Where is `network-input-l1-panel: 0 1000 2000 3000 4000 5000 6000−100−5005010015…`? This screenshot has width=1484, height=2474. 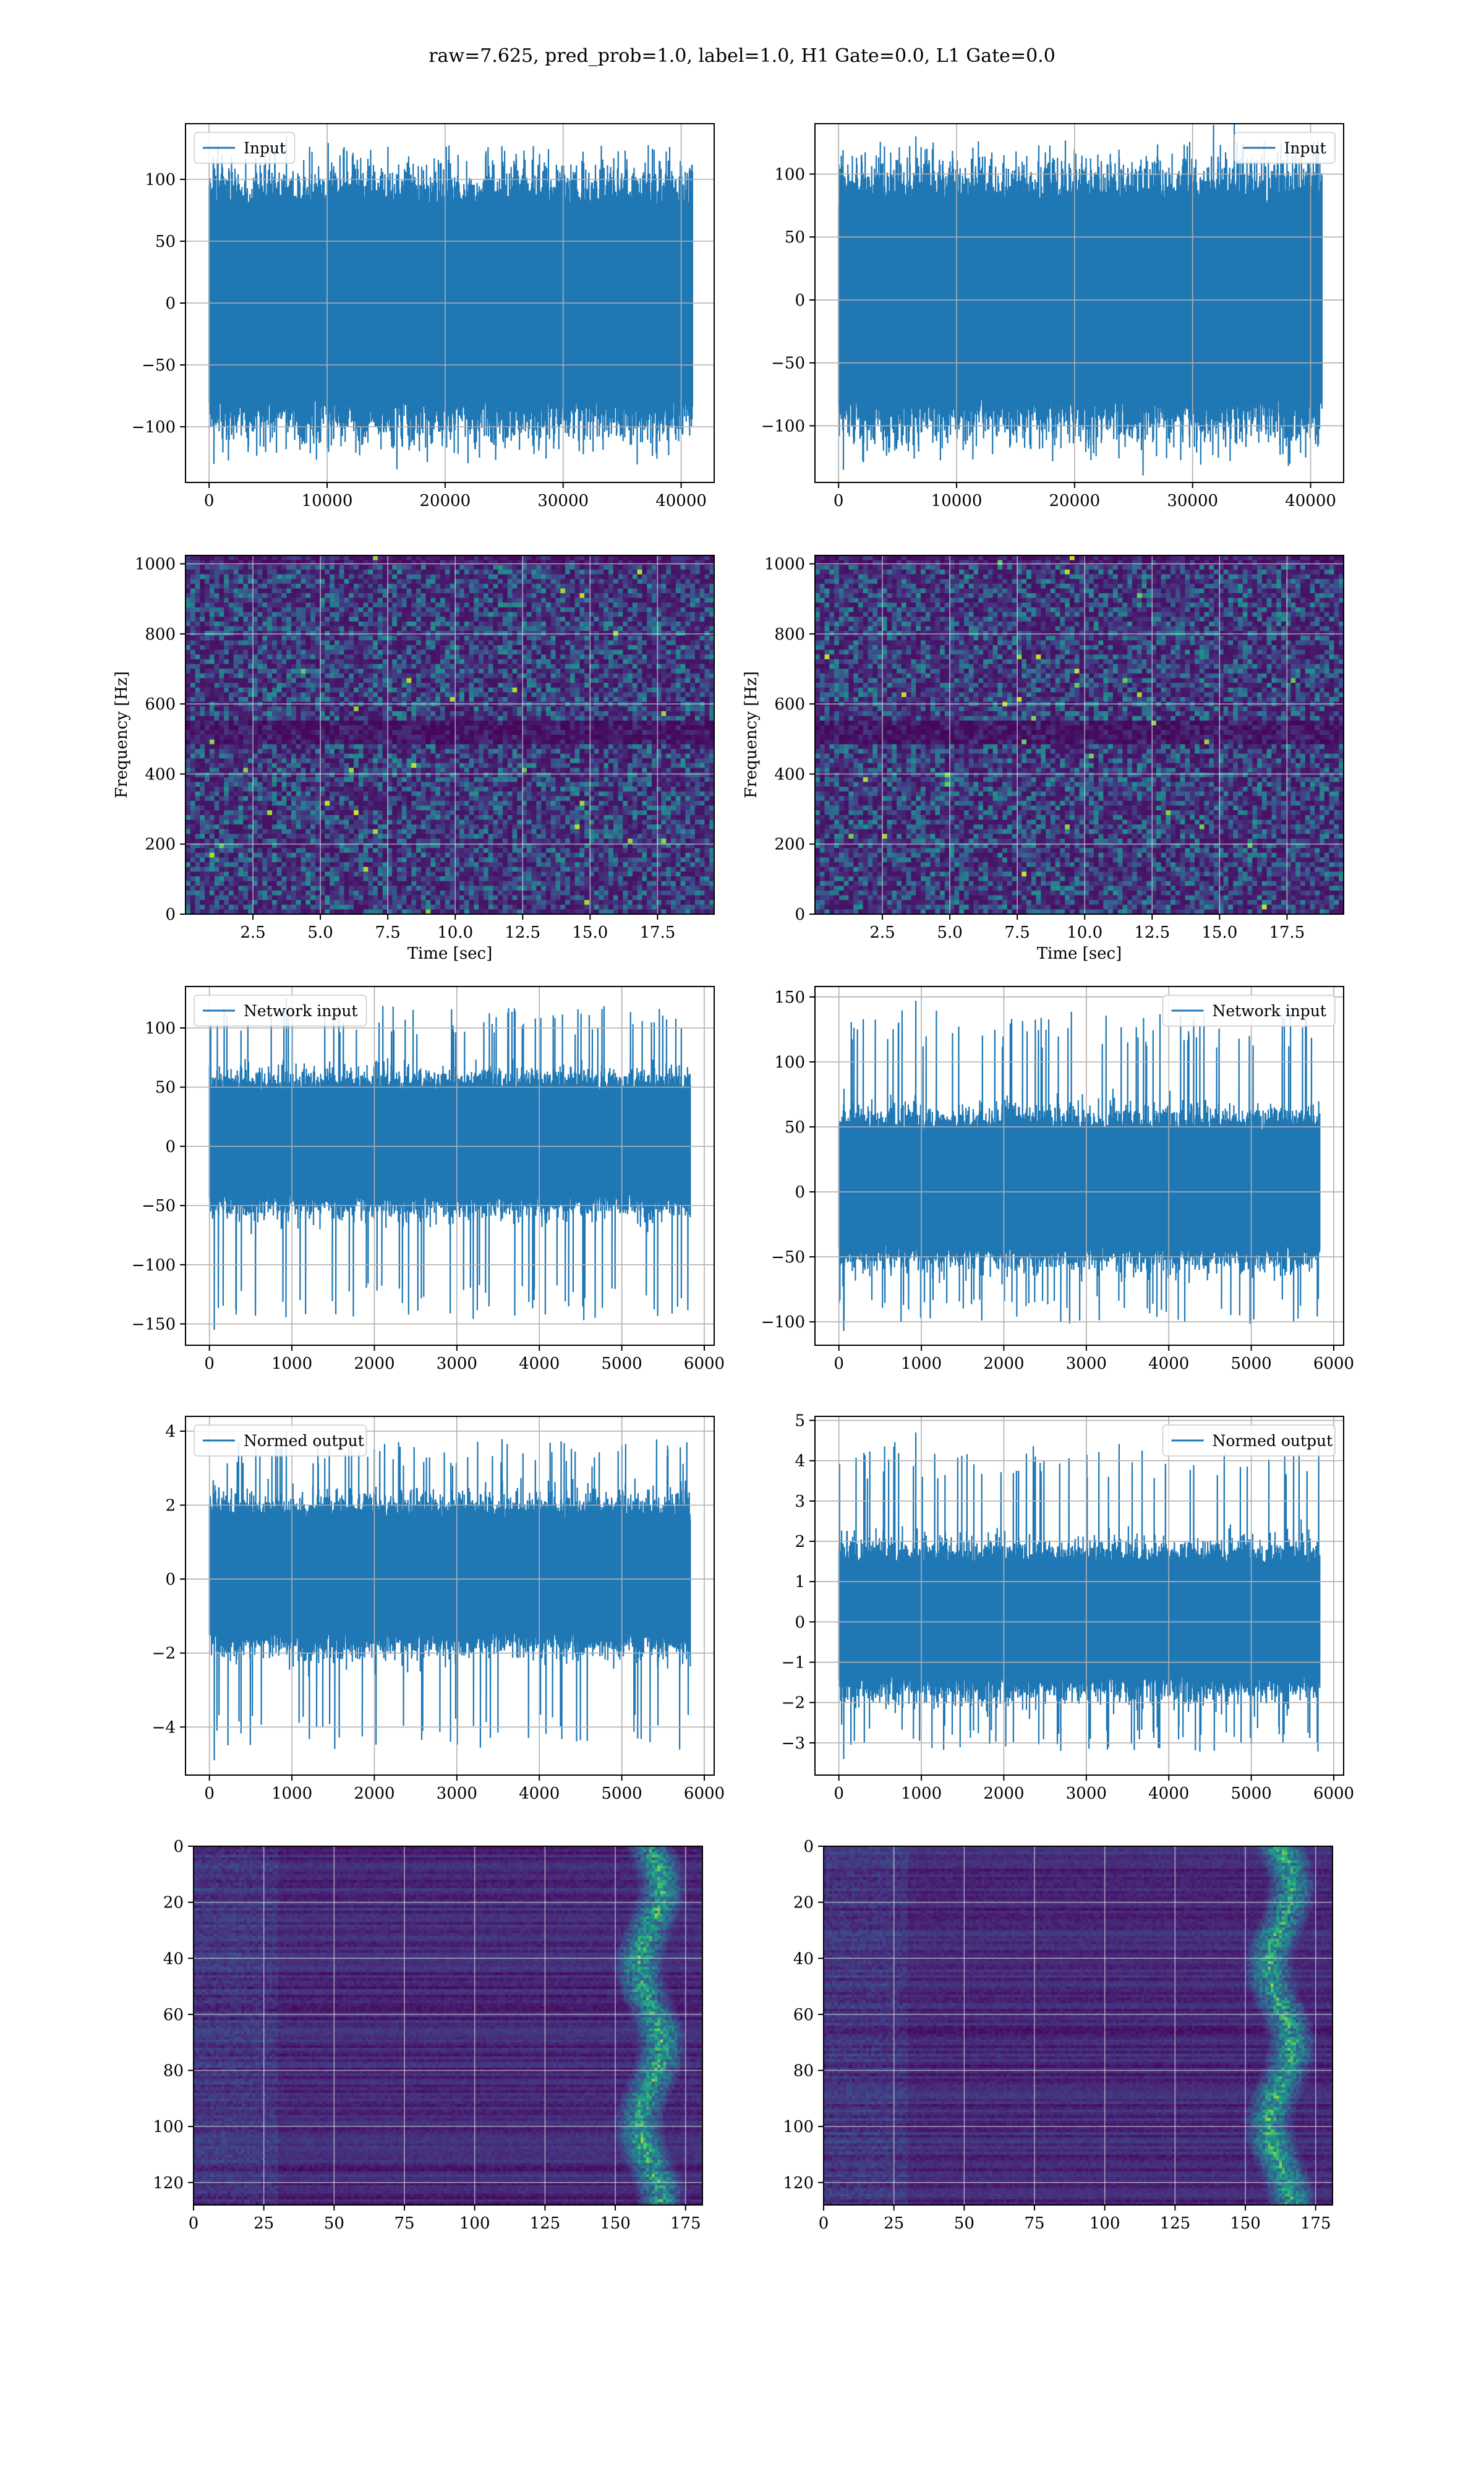 network-input-l1-panel: 0 1000 2000 3000 4000 5000 6000−100−5005010015… is located at coordinates (1058, 1180).